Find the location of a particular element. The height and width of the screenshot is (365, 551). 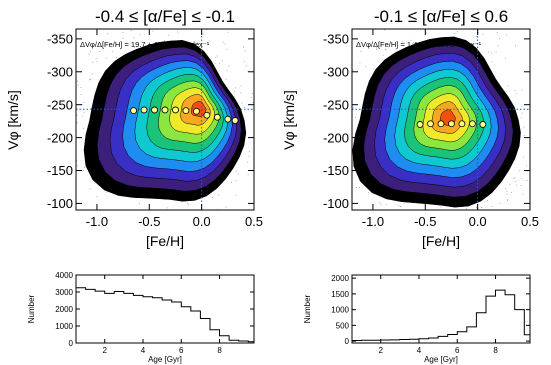

x-tick-label: 2 is located at coordinates (380, 350).